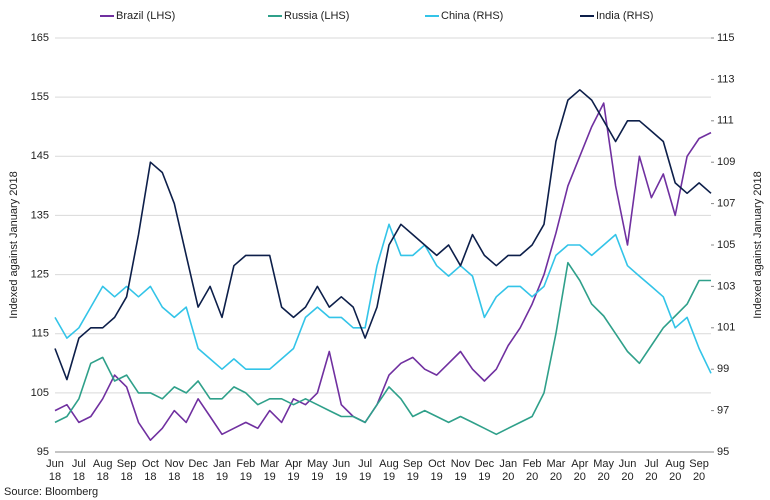 This screenshot has width=770, height=500. I want to click on y-tick-label: 165, so click(40, 38).